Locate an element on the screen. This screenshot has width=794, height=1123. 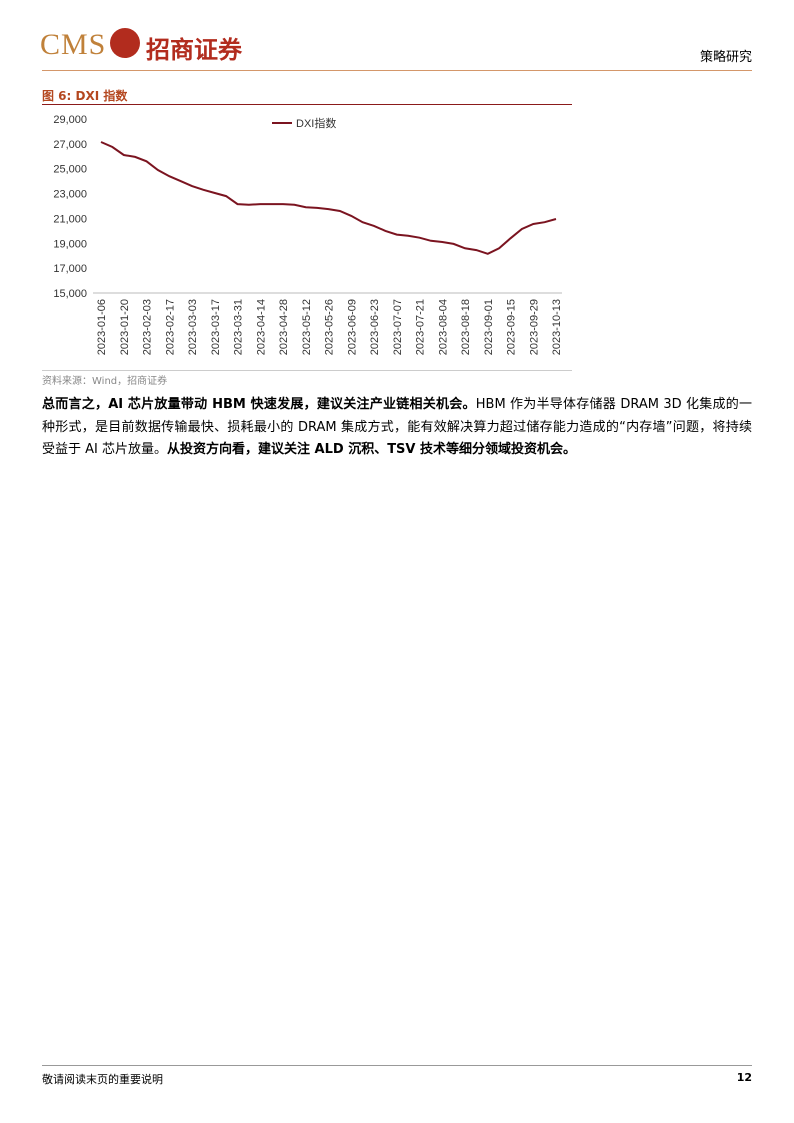
caption-rule is located at coordinates (307, 104).